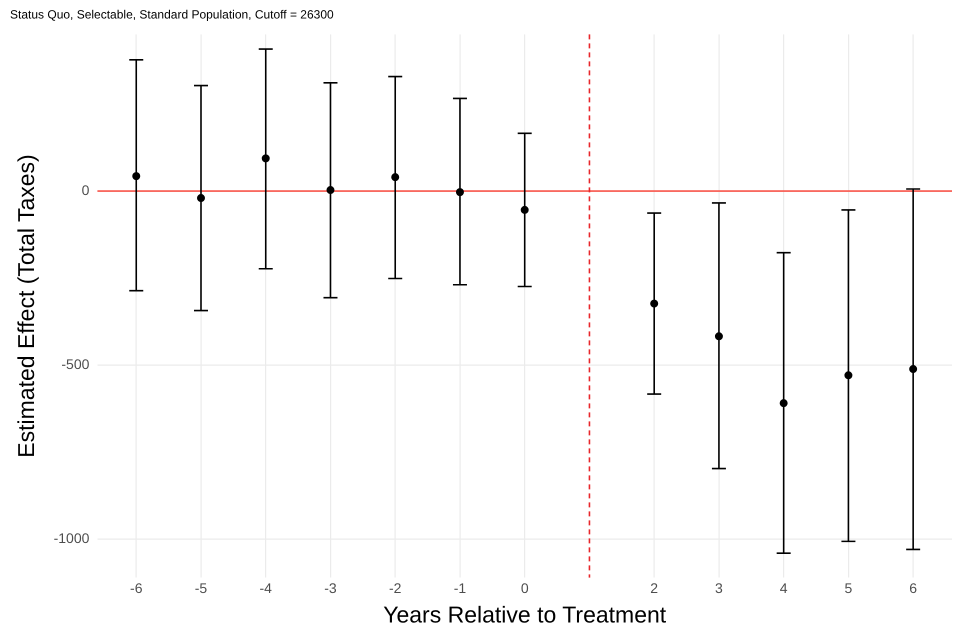 This screenshot has height=634, width=960. What do you see at coordinates (72, 538) in the screenshot?
I see `y-tick-label: -1000` at bounding box center [72, 538].